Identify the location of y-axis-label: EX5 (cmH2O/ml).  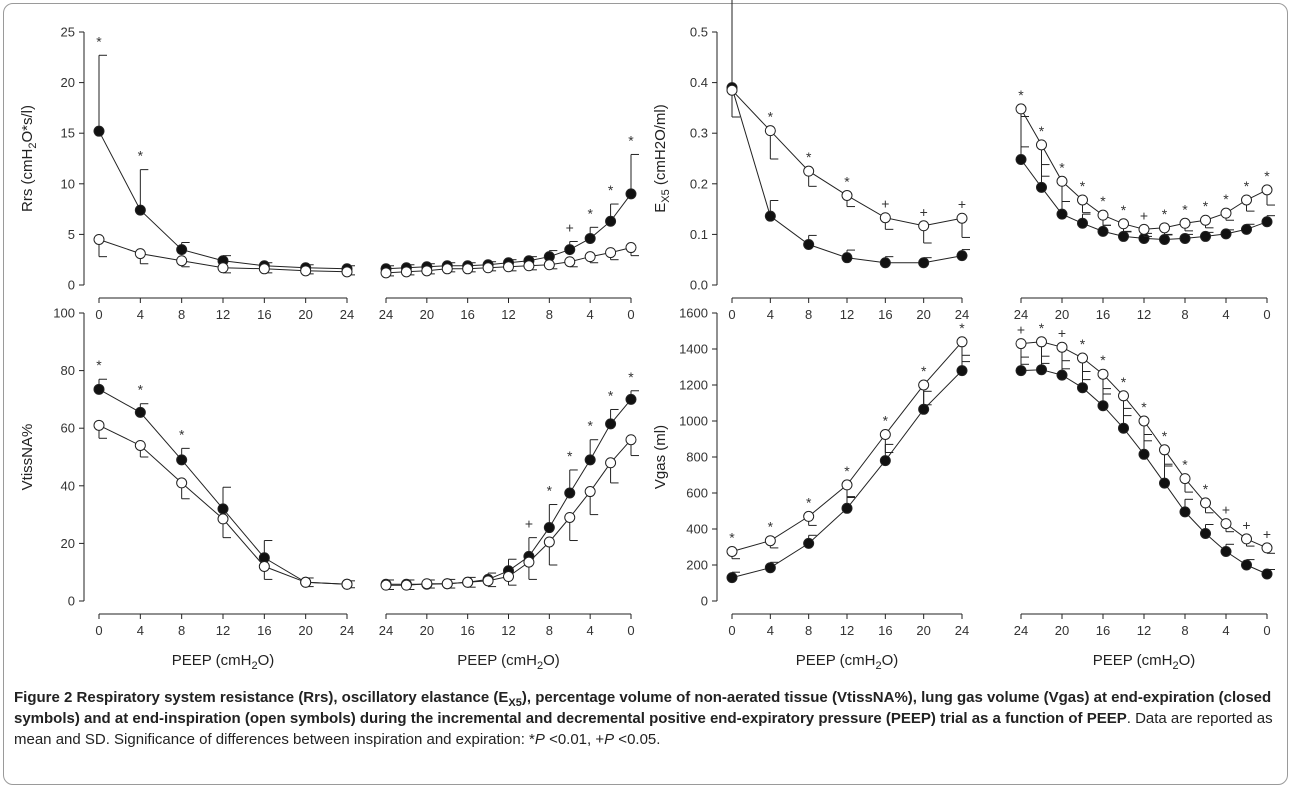
(662, 158).